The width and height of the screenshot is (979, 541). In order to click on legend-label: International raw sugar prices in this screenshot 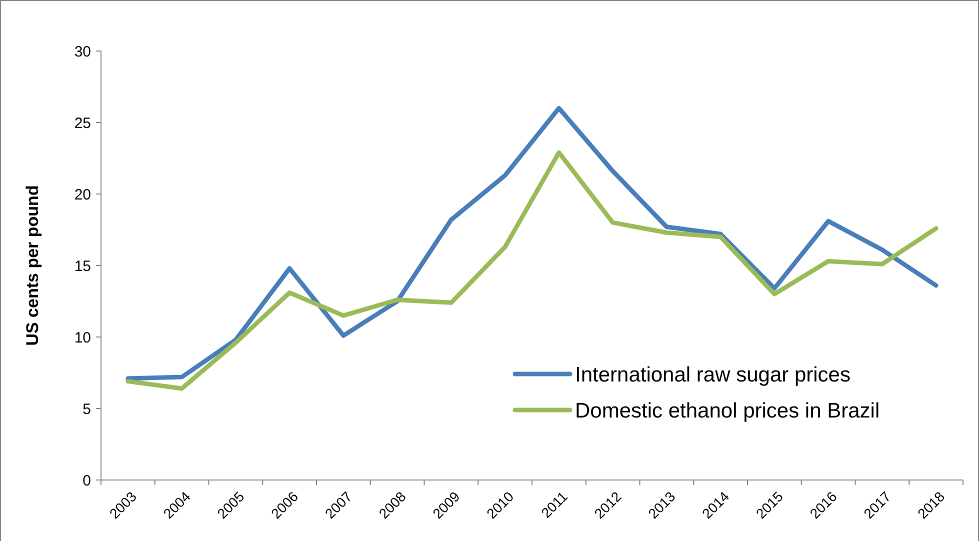, I will do `click(712, 374)`.